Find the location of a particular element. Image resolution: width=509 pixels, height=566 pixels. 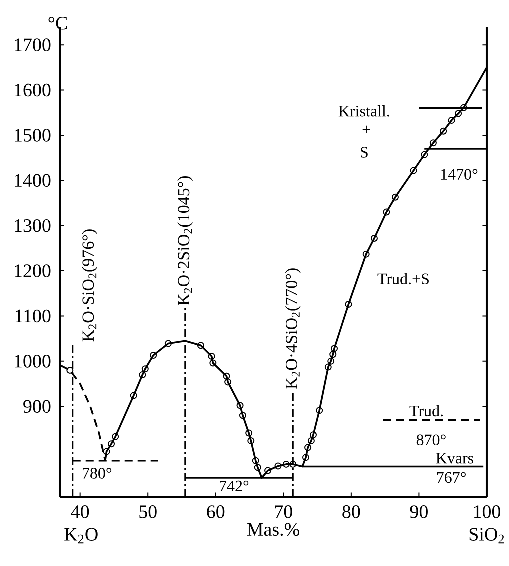

y-axis-title: °C is located at coordinates (58, 23).